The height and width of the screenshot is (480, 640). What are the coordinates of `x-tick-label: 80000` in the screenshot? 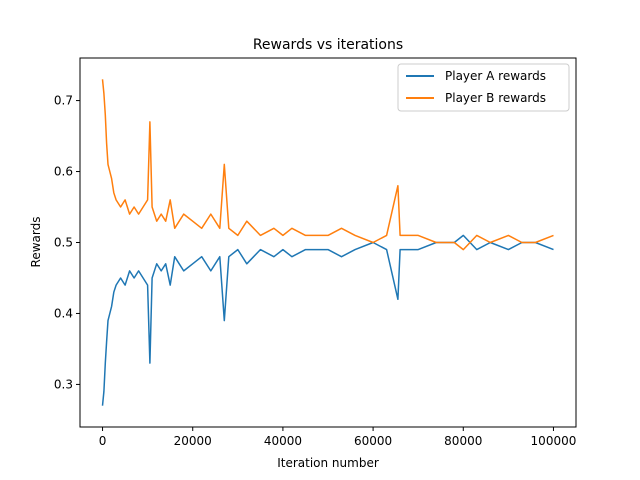 It's located at (463, 441).